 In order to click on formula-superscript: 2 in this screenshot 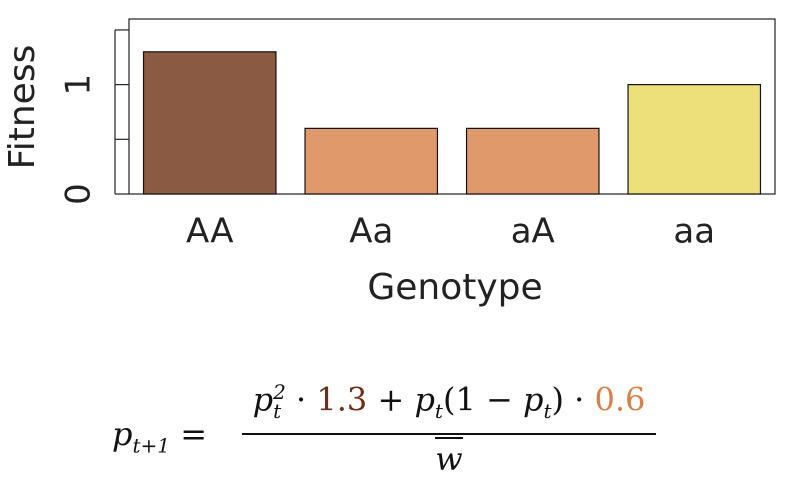, I will do `click(279, 392)`.